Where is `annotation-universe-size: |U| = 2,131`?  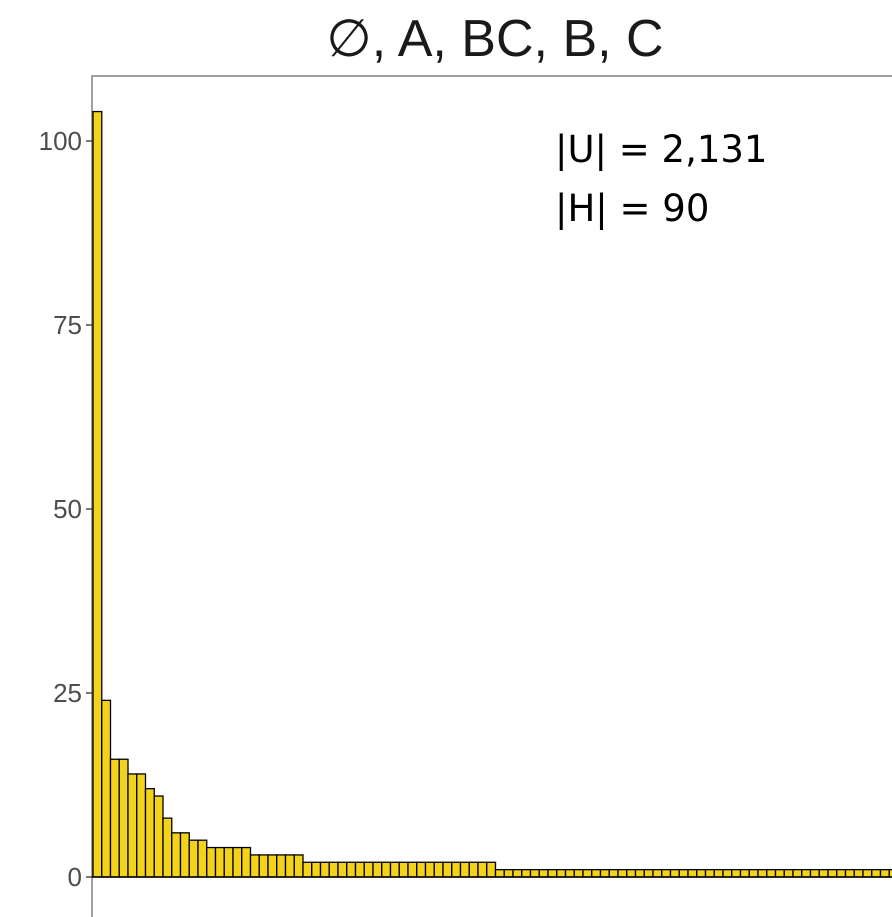 annotation-universe-size: |U| = 2,131 is located at coordinates (661, 149).